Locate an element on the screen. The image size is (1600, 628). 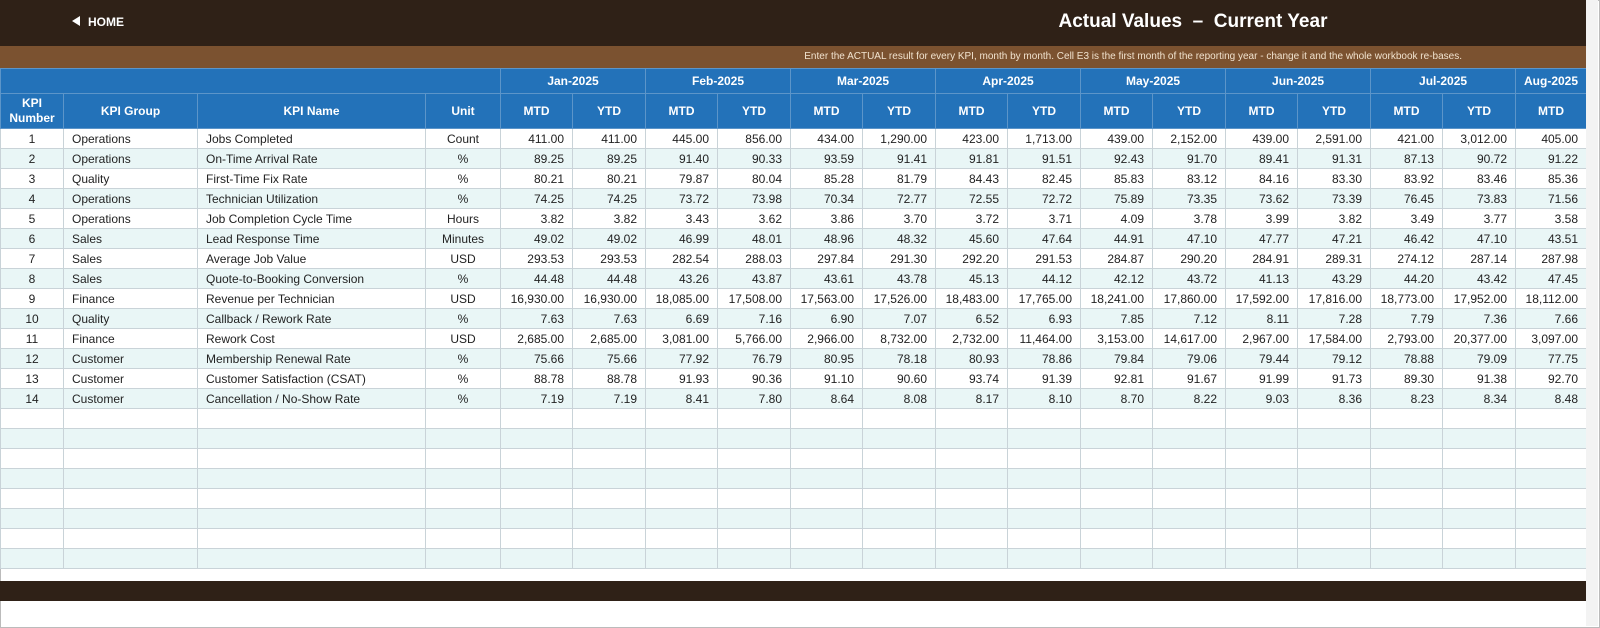
value-cell: 71.56 is located at coordinates (1550, 198).